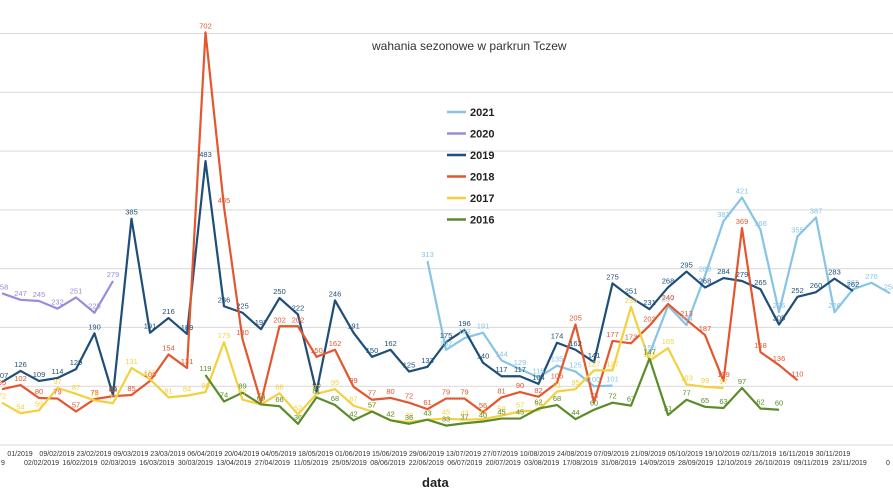  What do you see at coordinates (618, 463) in the screenshot?
I see `x-tick-label: 31/08/2019` at bounding box center [618, 463].